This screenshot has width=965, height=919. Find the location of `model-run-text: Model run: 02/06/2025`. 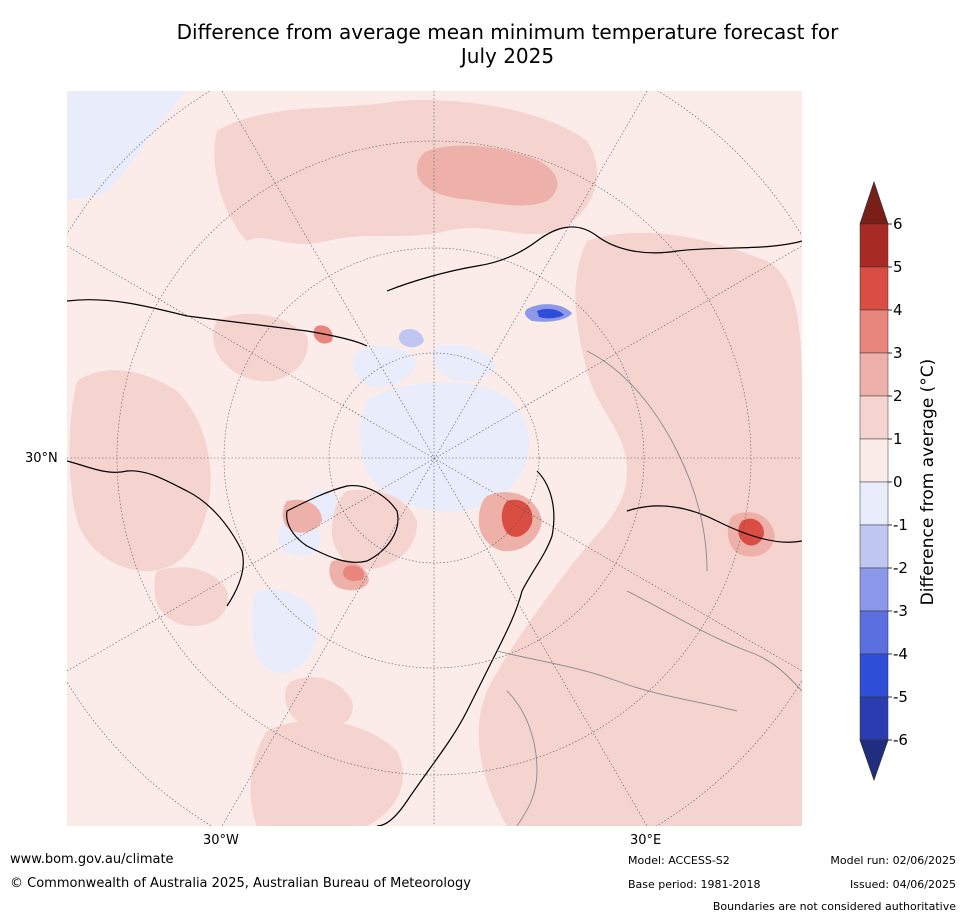

model-run-text: Model run: 02/06/2025 is located at coordinates (893, 860).